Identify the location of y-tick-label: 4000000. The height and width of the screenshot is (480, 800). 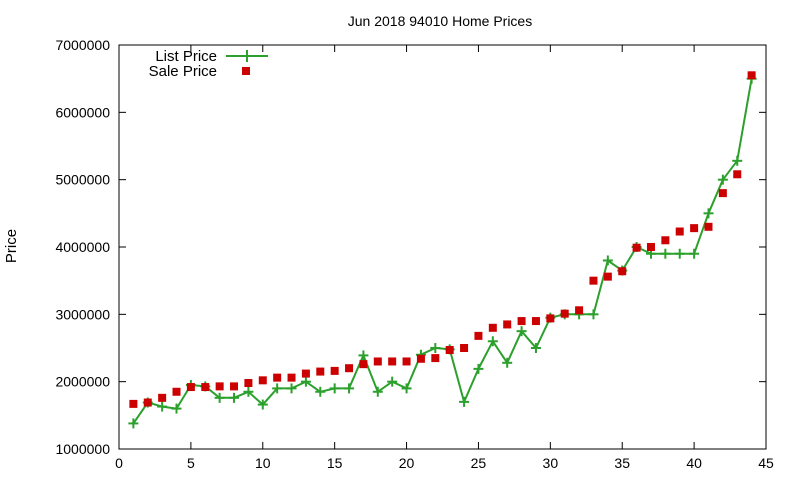
(82, 247).